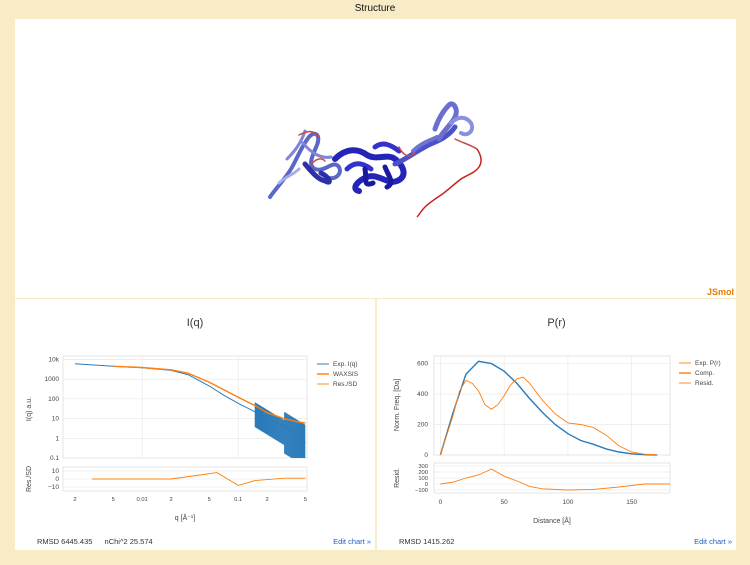  What do you see at coordinates (54, 359) in the screenshot?
I see `iq-y-tick-label: 10k` at bounding box center [54, 359].